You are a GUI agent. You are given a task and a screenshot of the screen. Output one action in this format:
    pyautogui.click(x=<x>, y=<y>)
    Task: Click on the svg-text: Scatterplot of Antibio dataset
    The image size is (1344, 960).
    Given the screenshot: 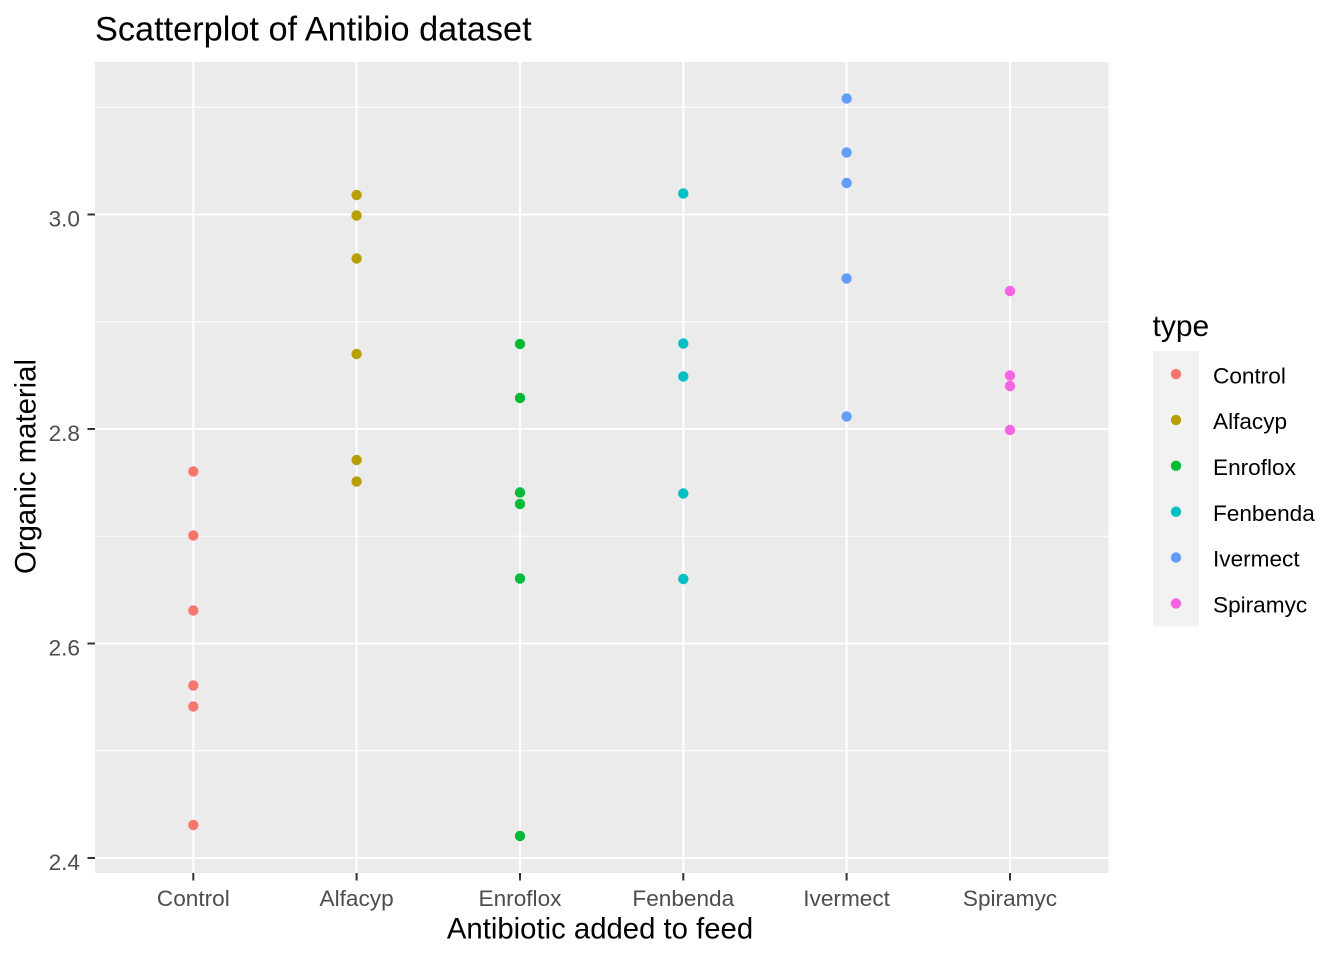 What is the action you would take?
    pyautogui.click(x=313, y=29)
    